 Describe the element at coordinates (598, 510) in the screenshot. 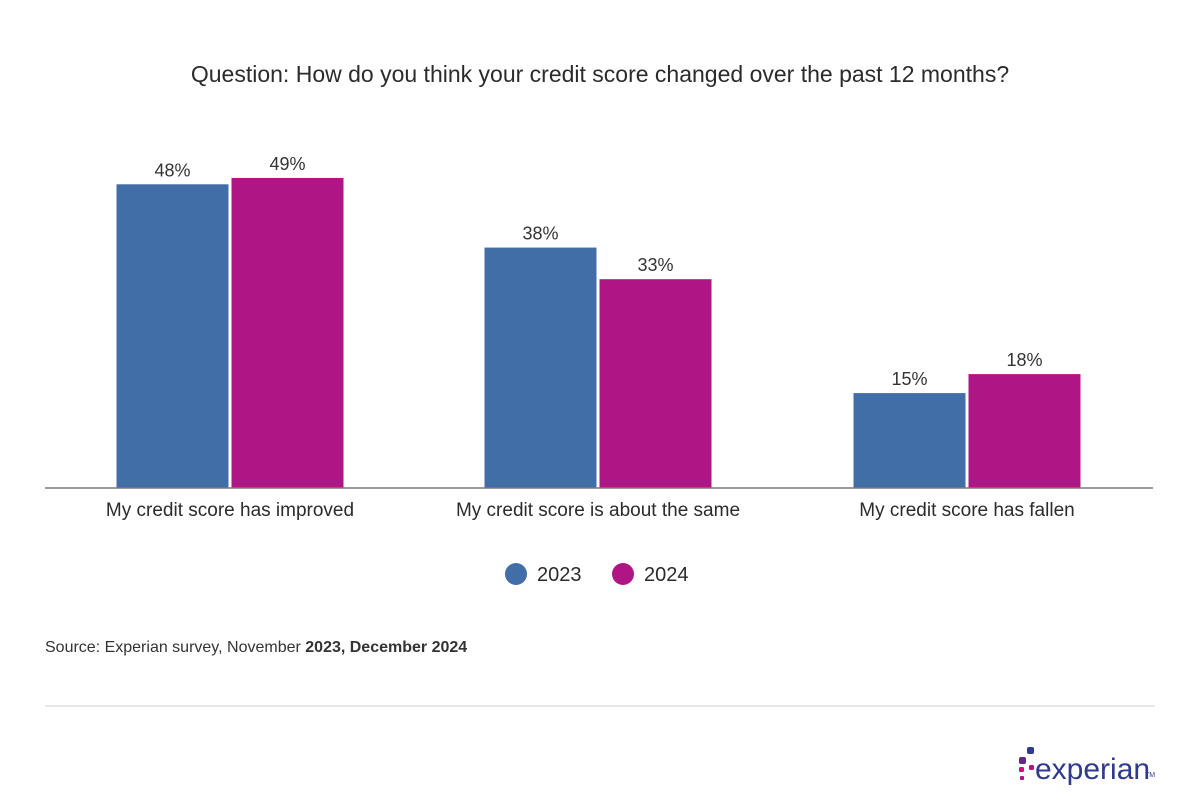

I see `category-label: My credit score is about the same` at that location.